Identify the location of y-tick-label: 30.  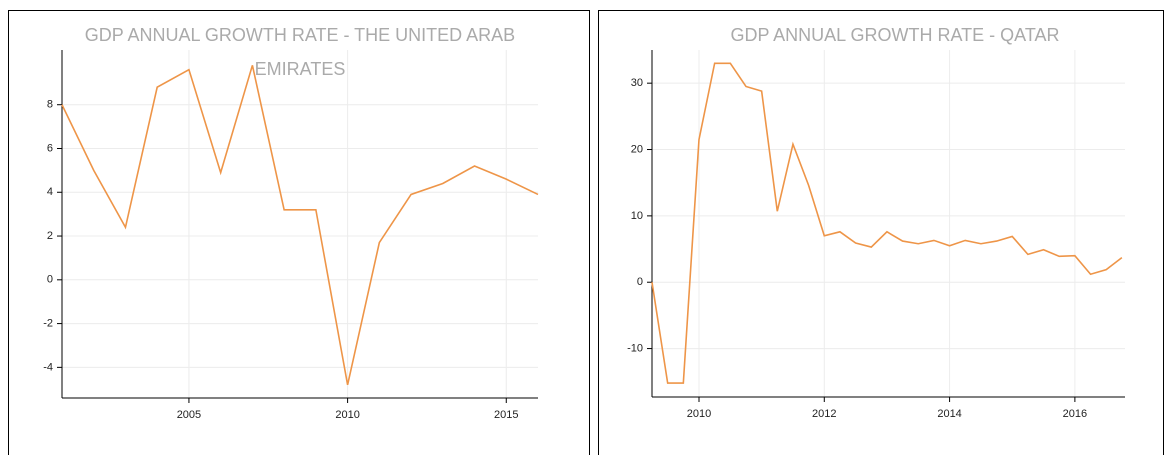
(637, 83).